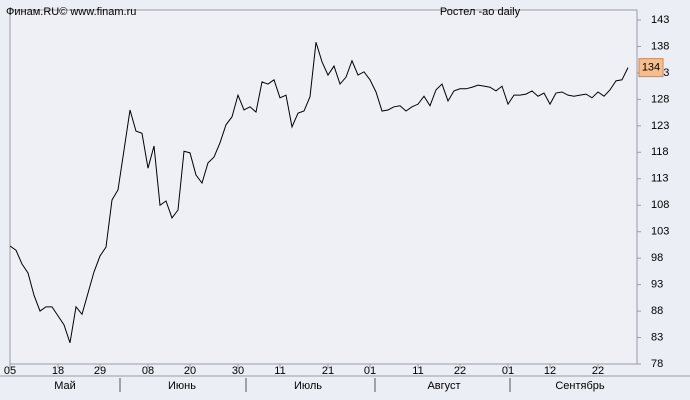 This screenshot has width=690, height=400. What do you see at coordinates (10, 371) in the screenshot?
I see `x-tick-label: 05` at bounding box center [10, 371].